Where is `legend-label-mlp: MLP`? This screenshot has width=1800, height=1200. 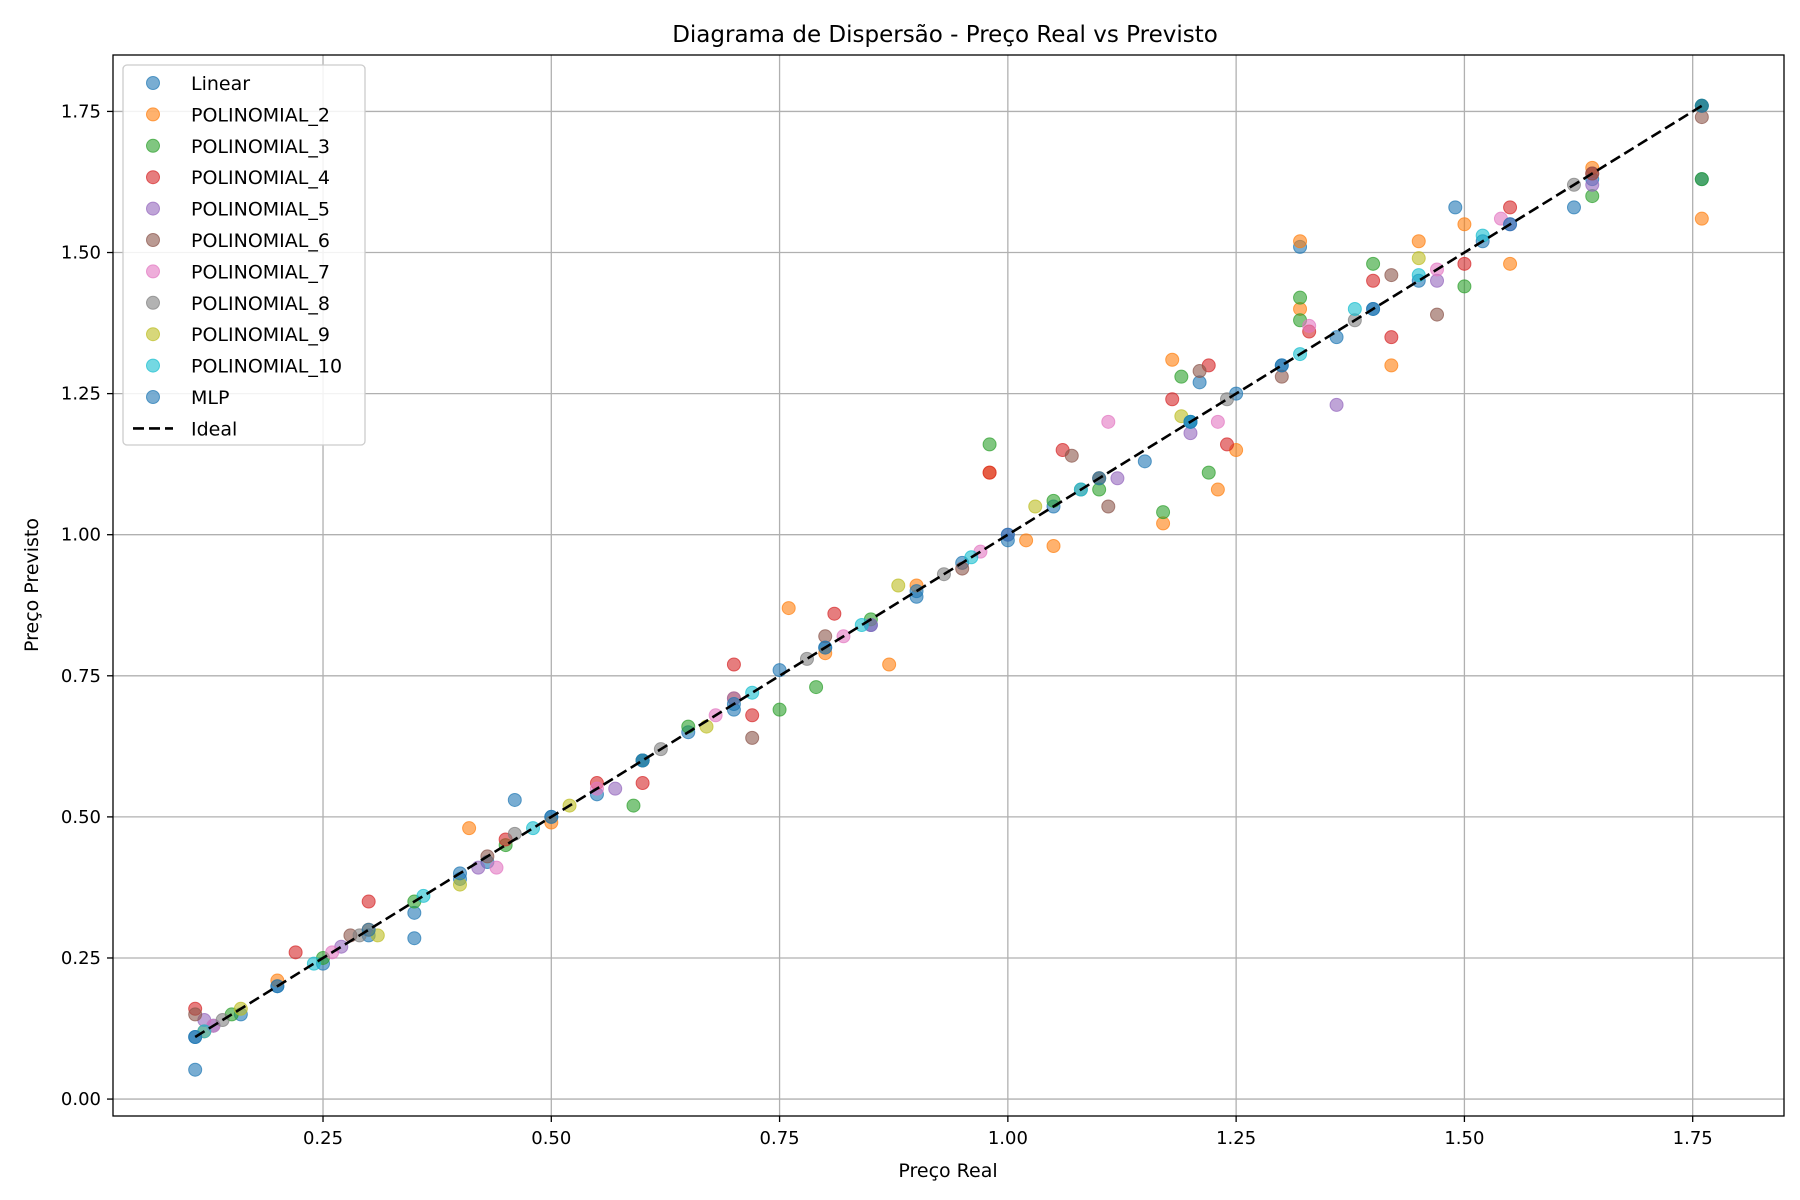
legend-label-mlp: MLP is located at coordinates (210, 398).